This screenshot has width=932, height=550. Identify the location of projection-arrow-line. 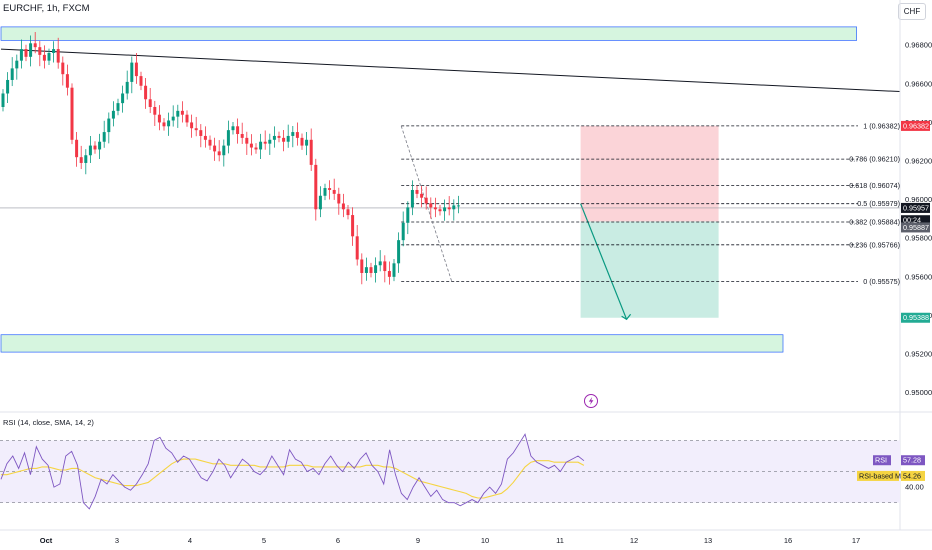
(604, 261).